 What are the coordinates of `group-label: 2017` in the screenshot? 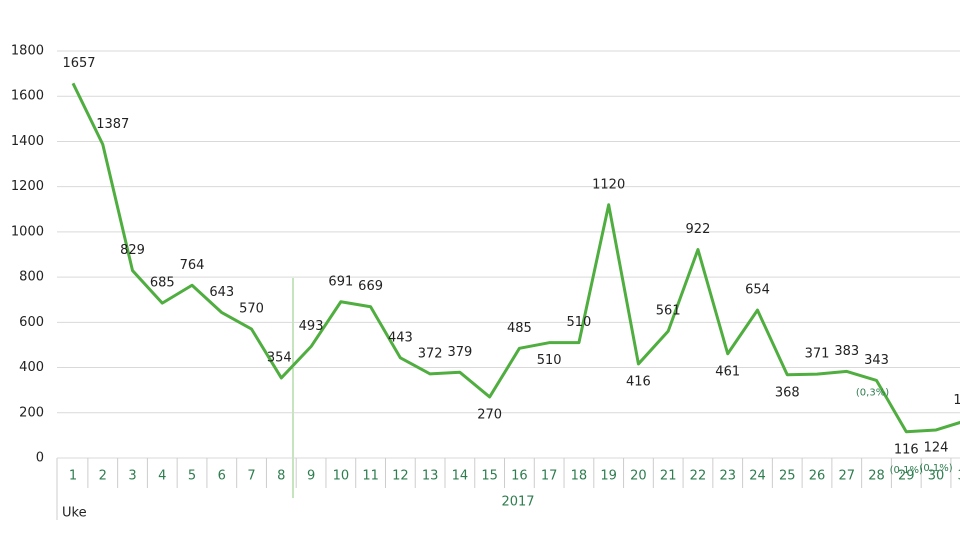 It's located at (517, 502).